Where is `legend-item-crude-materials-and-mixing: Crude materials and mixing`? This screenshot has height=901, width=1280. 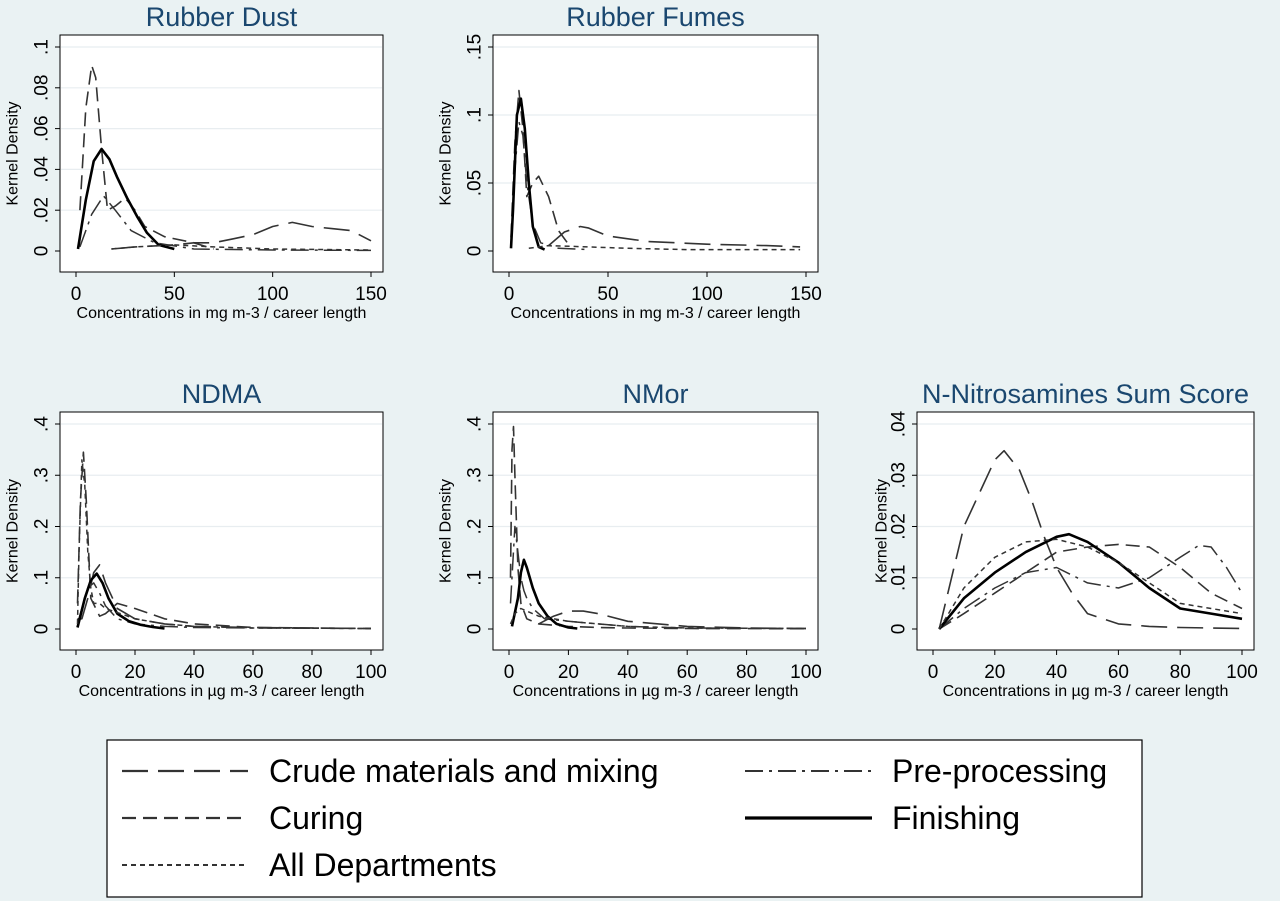 legend-item-crude-materials-and-mixing: Crude materials and mixing is located at coordinates (390, 771).